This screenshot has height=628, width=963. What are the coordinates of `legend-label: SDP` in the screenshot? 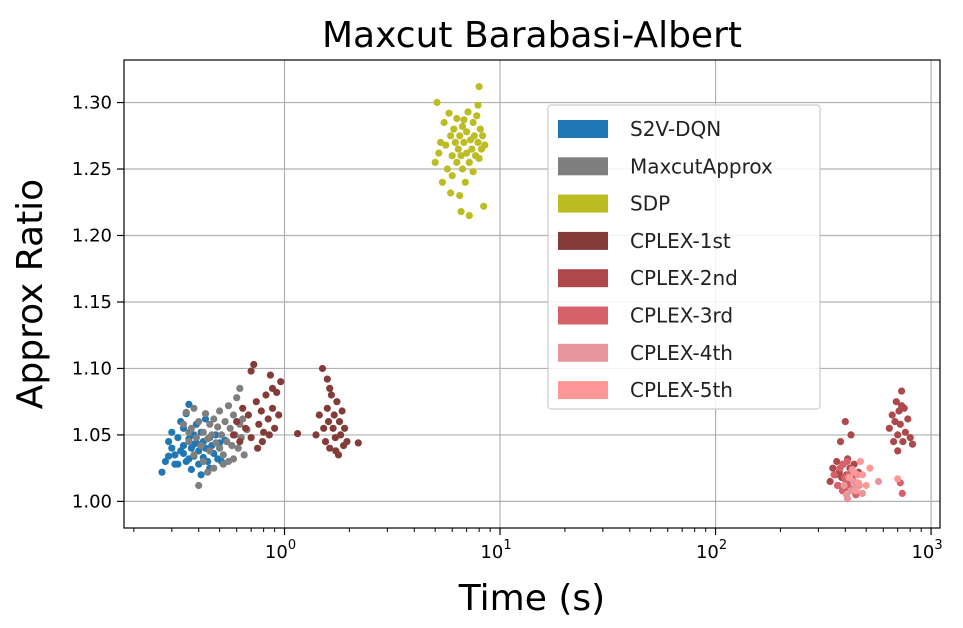 It's located at (650, 204).